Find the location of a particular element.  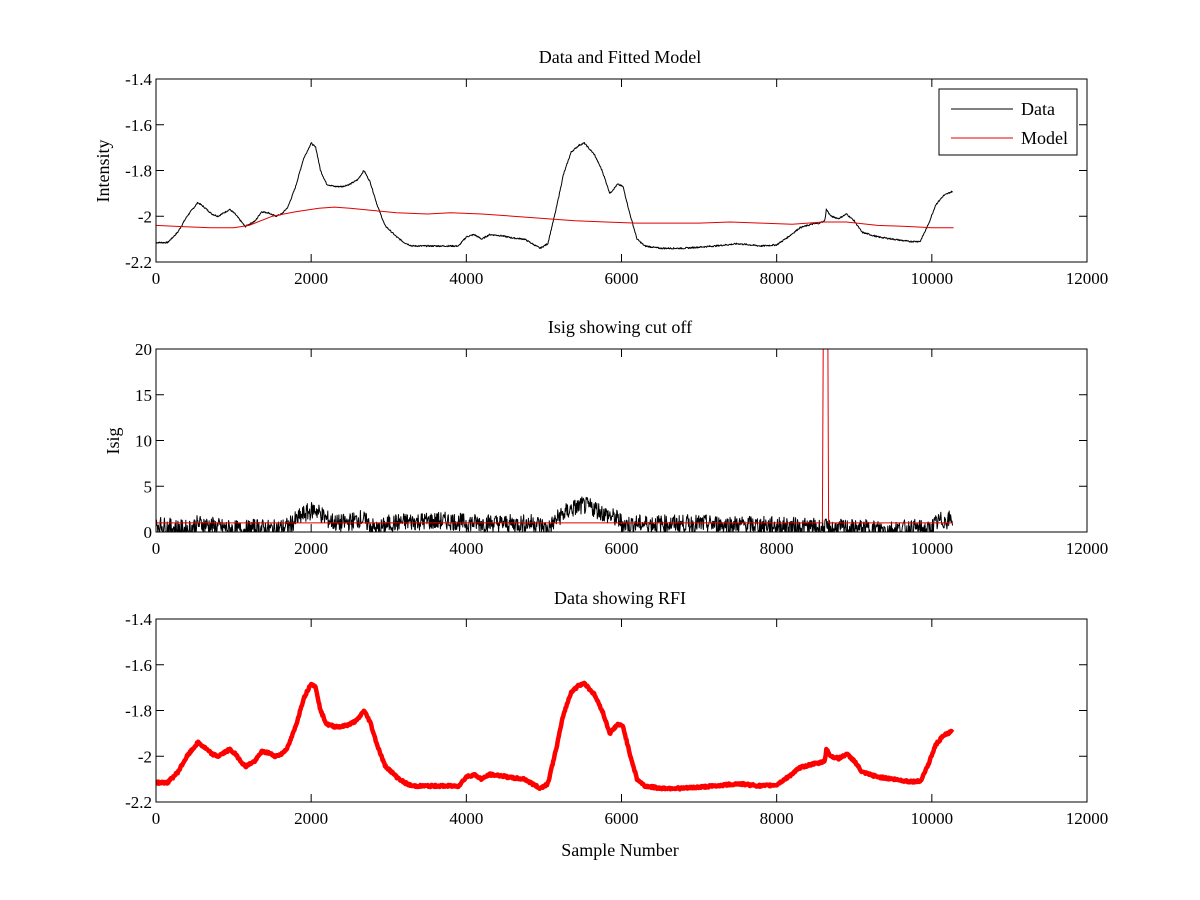

y-tick-label: 0 is located at coordinates (148, 532).